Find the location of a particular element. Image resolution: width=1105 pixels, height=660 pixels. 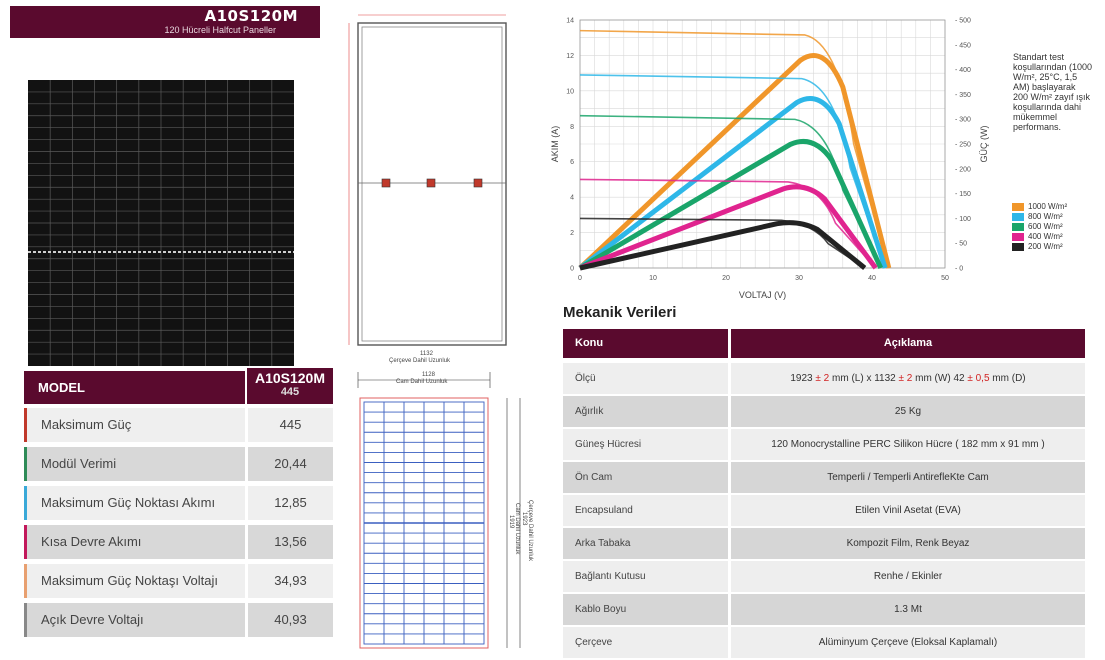

y-tick-label: 6 is located at coordinates (572, 162).